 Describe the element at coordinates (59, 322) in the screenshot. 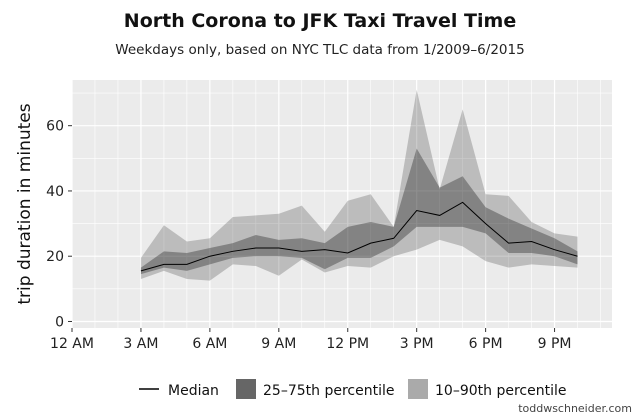

I see `y-tick-label: 0` at that location.